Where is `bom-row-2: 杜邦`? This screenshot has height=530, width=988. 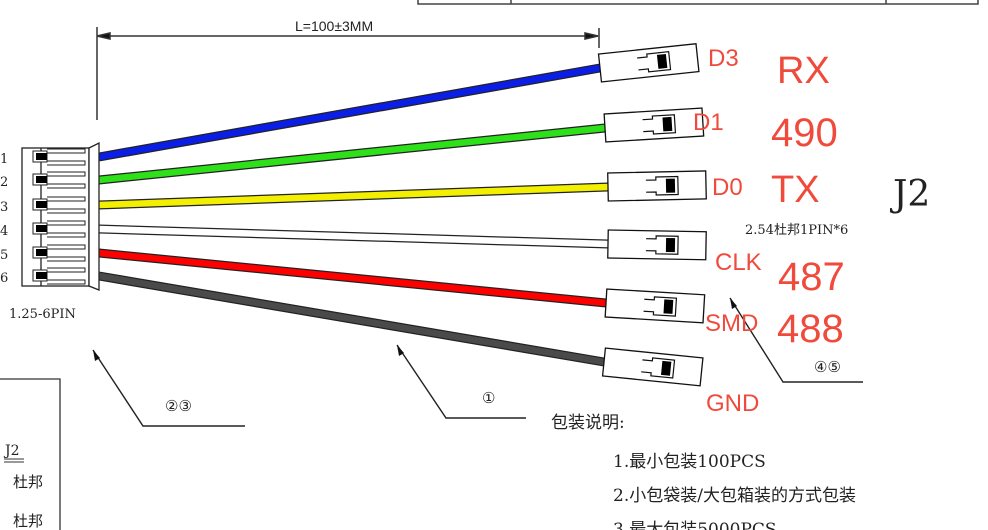
bom-row-2: 杜邦 is located at coordinates (28, 521).